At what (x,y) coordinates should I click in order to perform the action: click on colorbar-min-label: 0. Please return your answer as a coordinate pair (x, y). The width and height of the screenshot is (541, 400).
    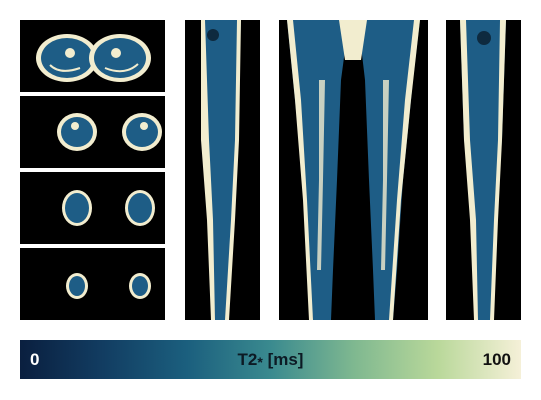
    Looking at the image, I should click on (35, 359).